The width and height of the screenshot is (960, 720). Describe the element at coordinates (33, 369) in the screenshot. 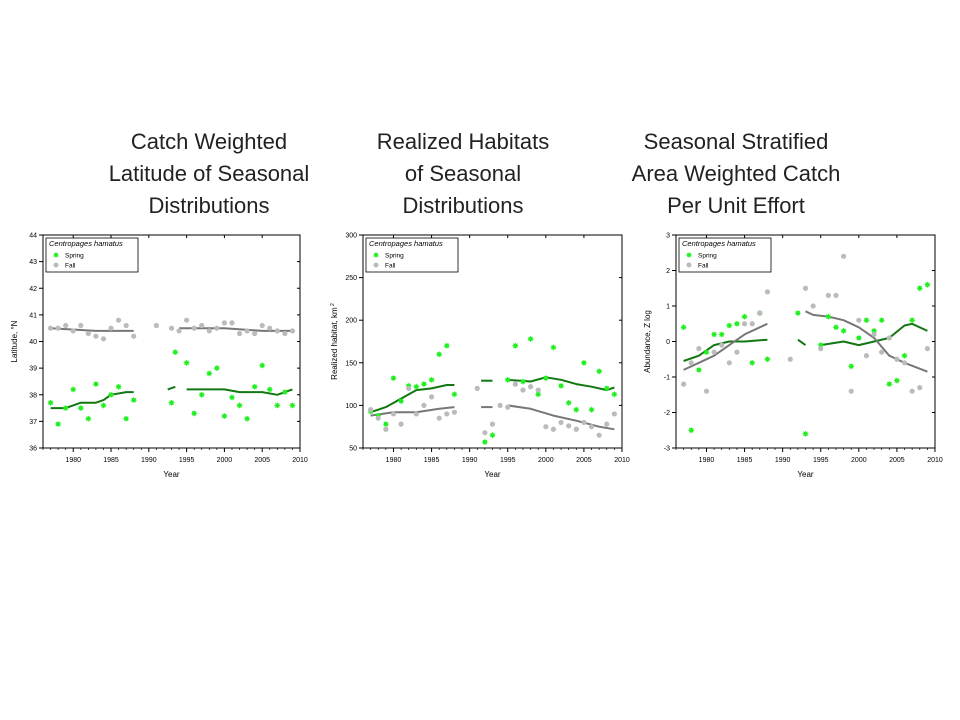

I see `y-tick-label: 39` at that location.